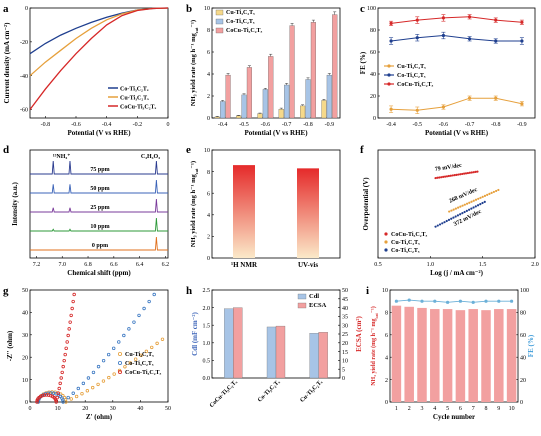 Image resolution: width=541 pixels, height=436 pixels. I want to click on i-y2-tick-label: 20, so click(523, 381).